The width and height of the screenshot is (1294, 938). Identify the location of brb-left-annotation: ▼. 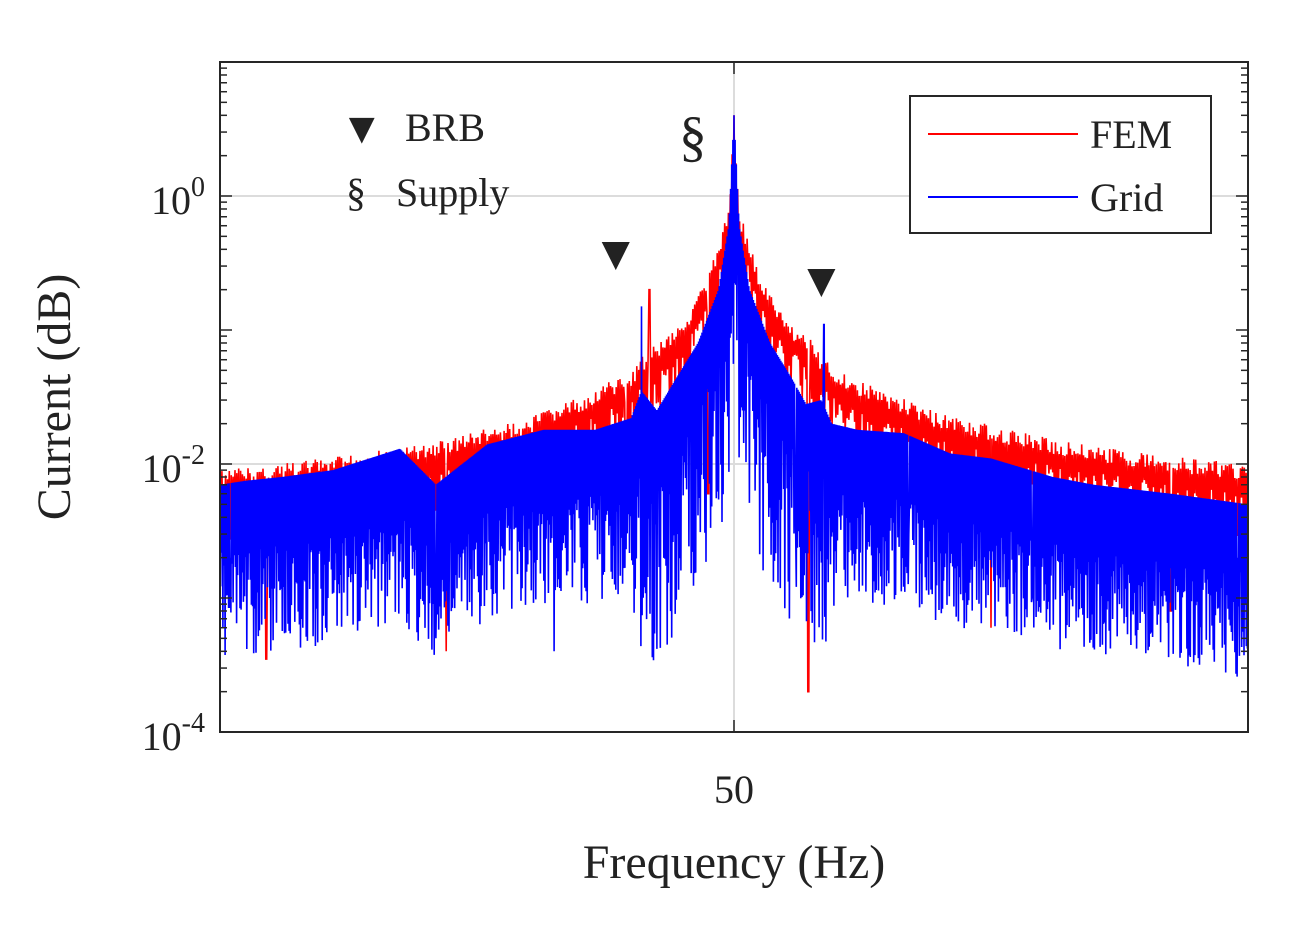
(616, 253).